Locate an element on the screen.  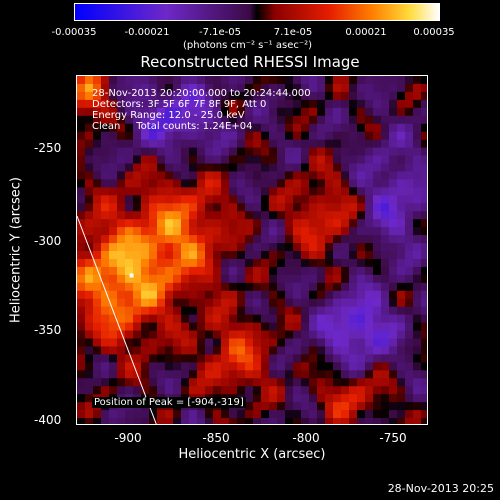
plot-title: Reconstructed RHESSI Image is located at coordinates (250, 62).